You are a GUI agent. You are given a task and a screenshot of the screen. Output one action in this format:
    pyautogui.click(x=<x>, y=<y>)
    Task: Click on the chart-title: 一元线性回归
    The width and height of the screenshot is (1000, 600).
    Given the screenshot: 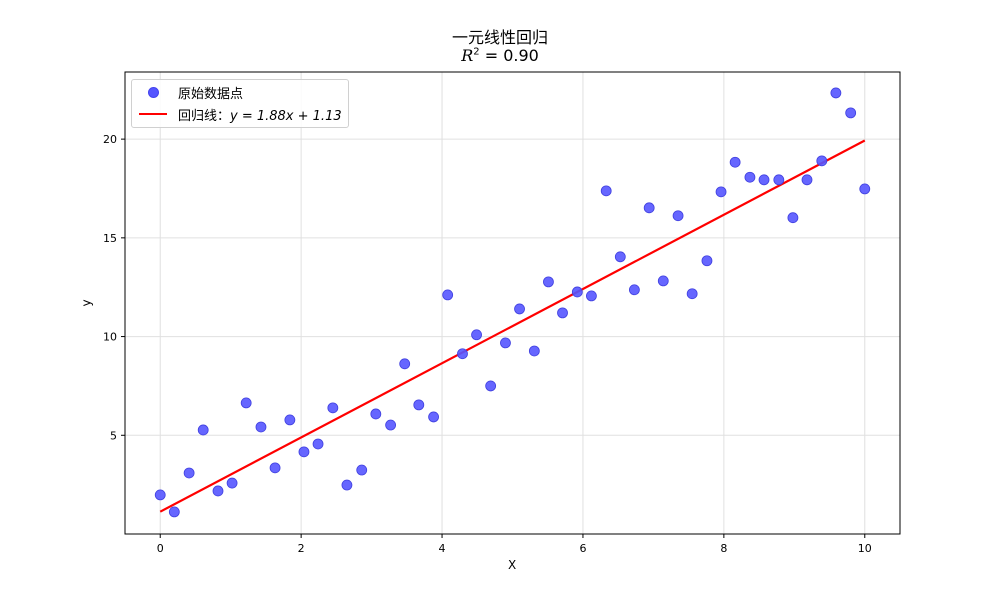 What is the action you would take?
    pyautogui.click(x=499, y=37)
    